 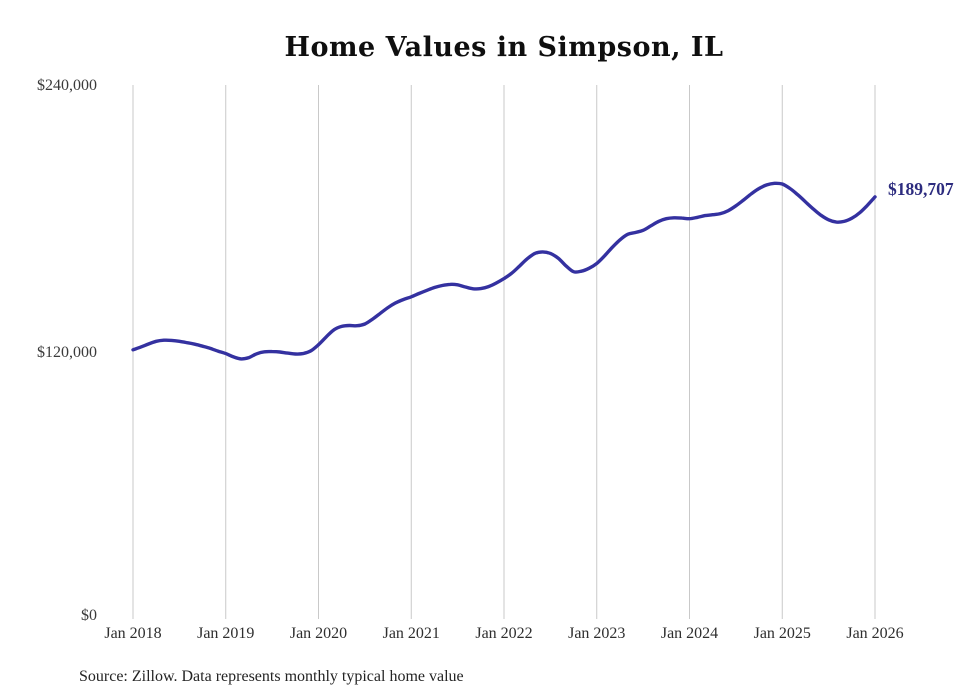 What do you see at coordinates (133, 633) in the screenshot?
I see `x-axis-tick-label: Jan 2018` at bounding box center [133, 633].